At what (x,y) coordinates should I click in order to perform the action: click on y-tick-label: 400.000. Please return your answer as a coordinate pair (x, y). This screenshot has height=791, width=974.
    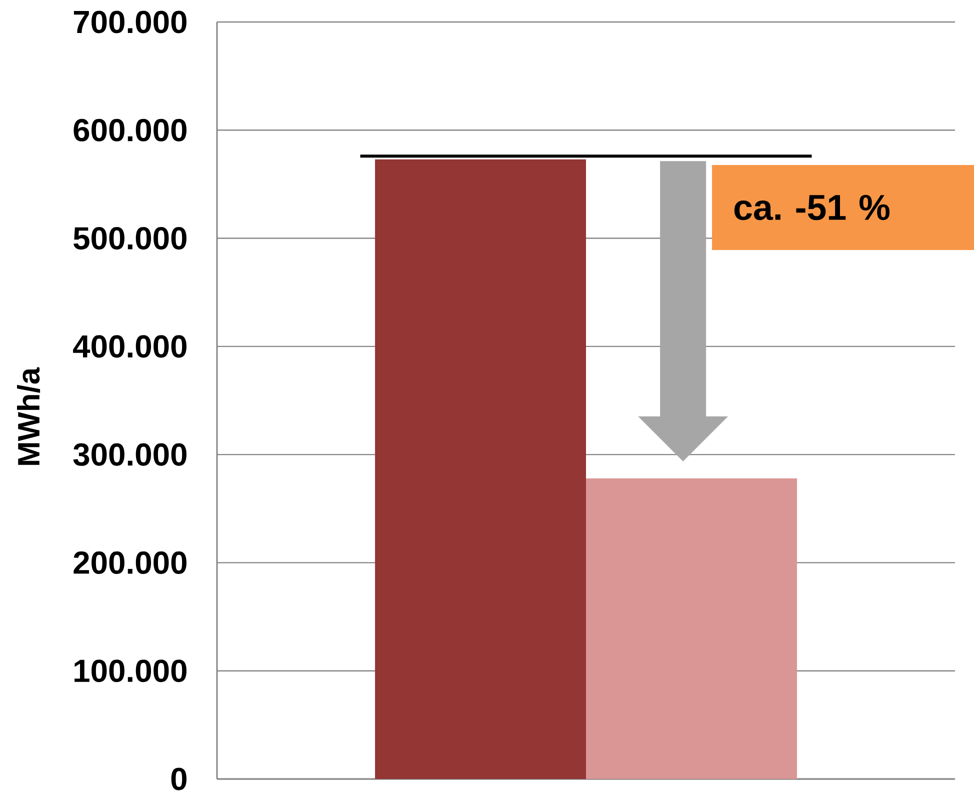
    Looking at the image, I should click on (129, 346).